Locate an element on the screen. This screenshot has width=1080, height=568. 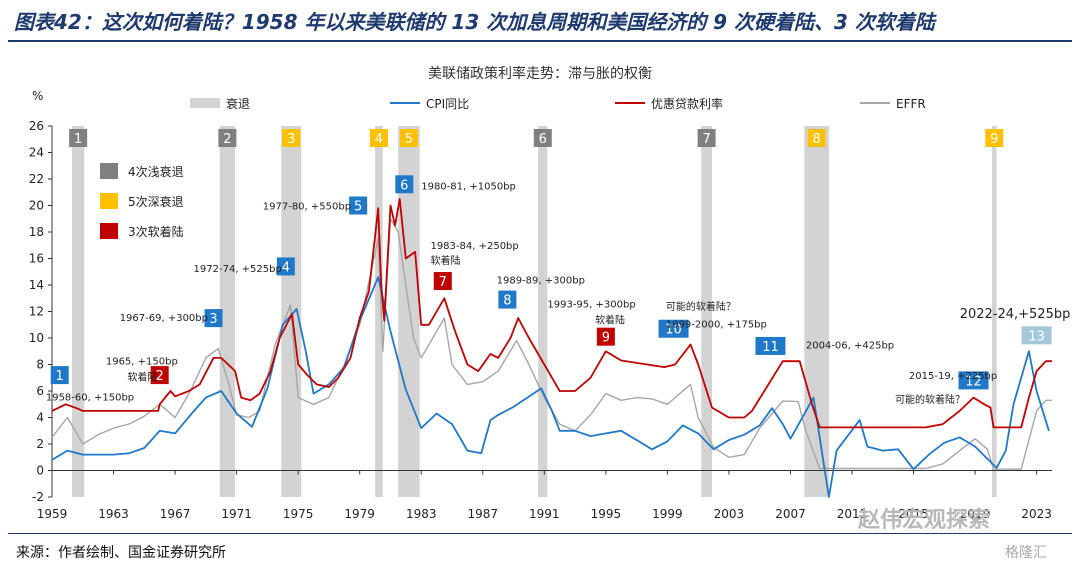
top-rule is located at coordinates (540, 41).